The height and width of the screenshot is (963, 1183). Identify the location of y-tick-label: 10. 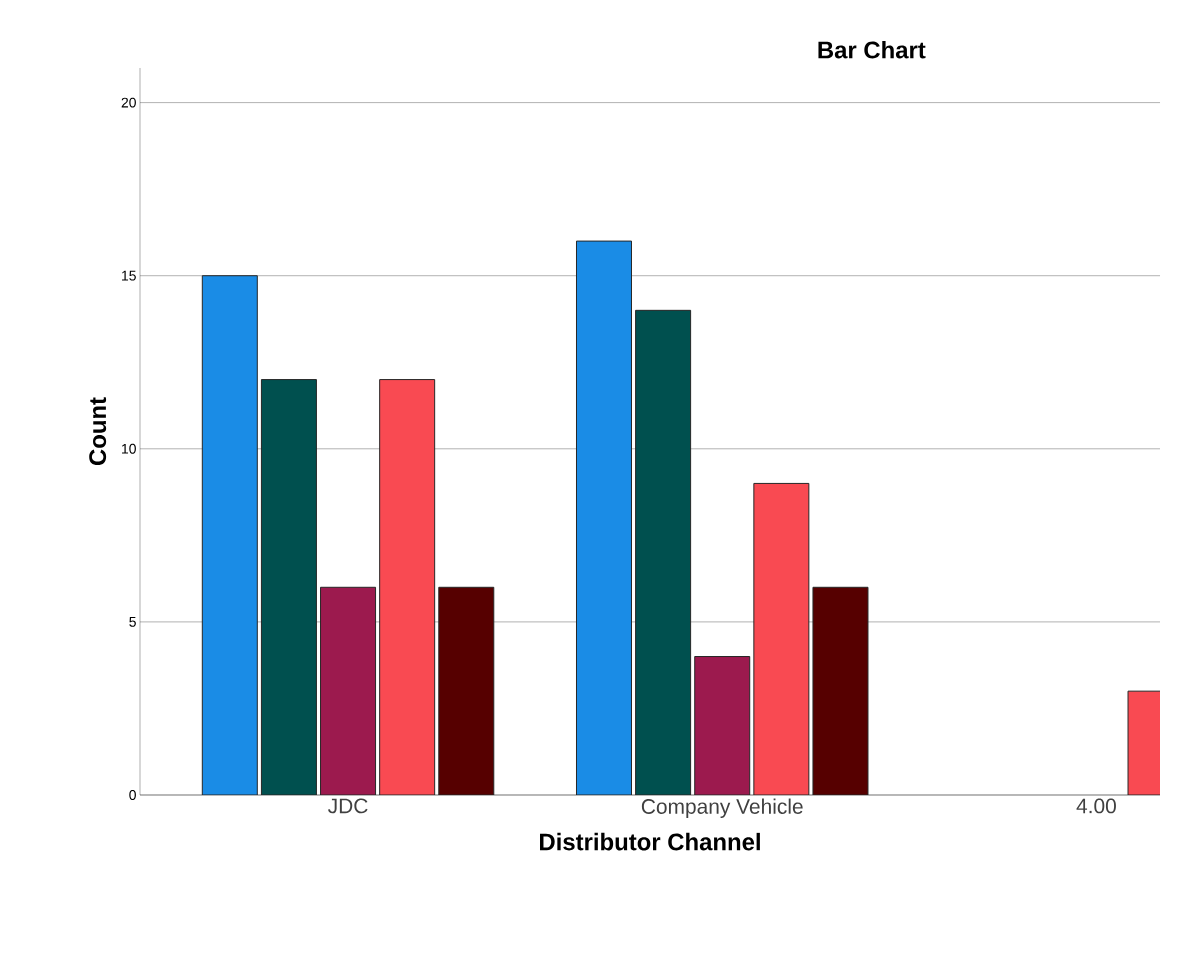
(129, 448).